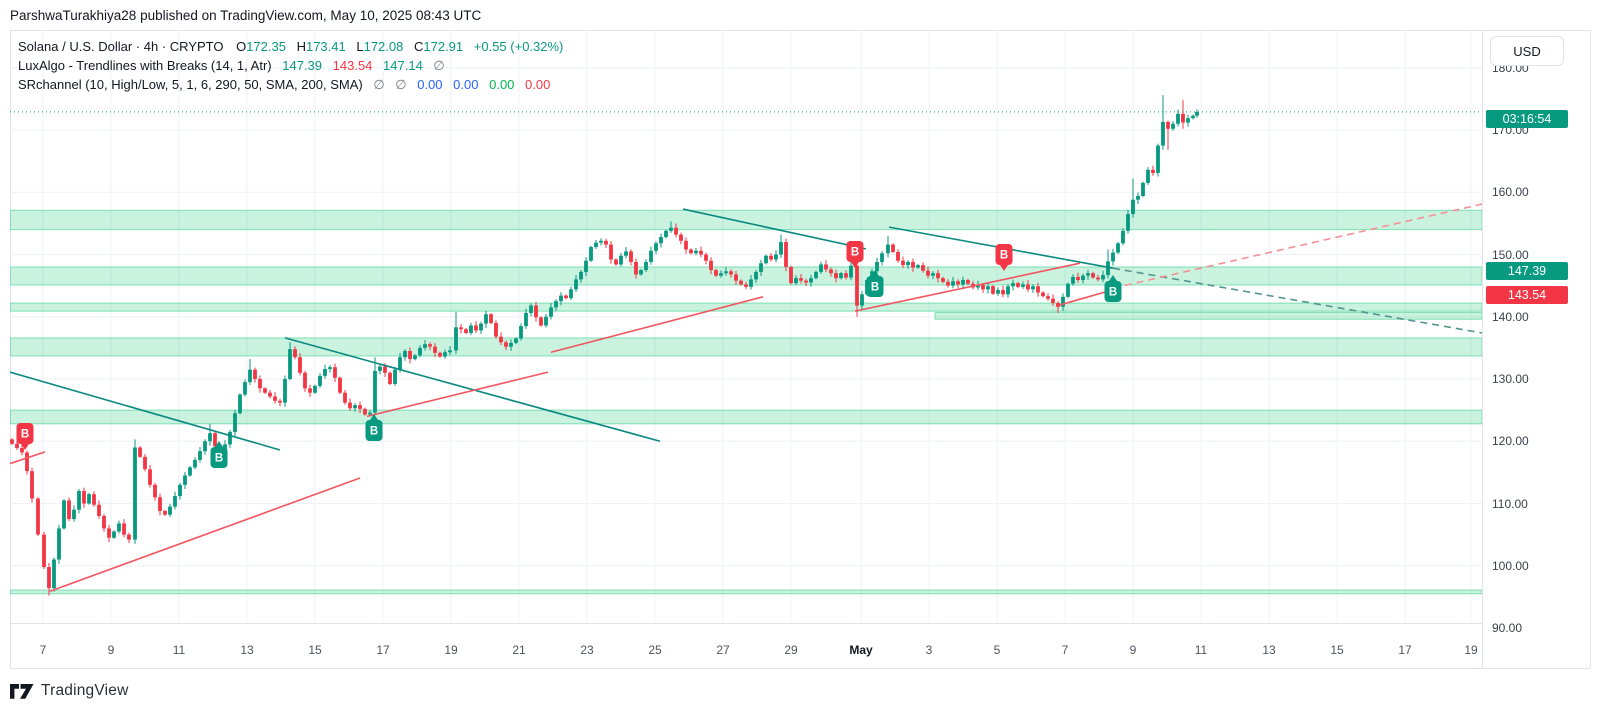 Image resolution: width=1600 pixels, height=712 pixels. I want to click on time-tick-label: May, so click(861, 650).